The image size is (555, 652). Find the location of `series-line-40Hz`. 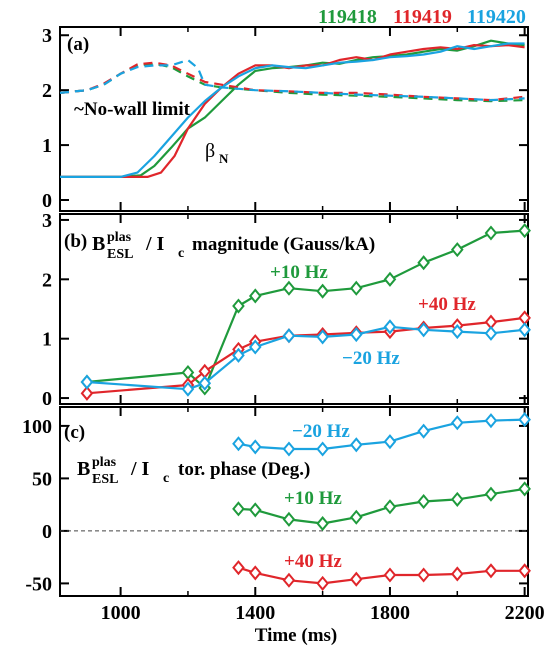

series-line-40Hz is located at coordinates (381, 575).